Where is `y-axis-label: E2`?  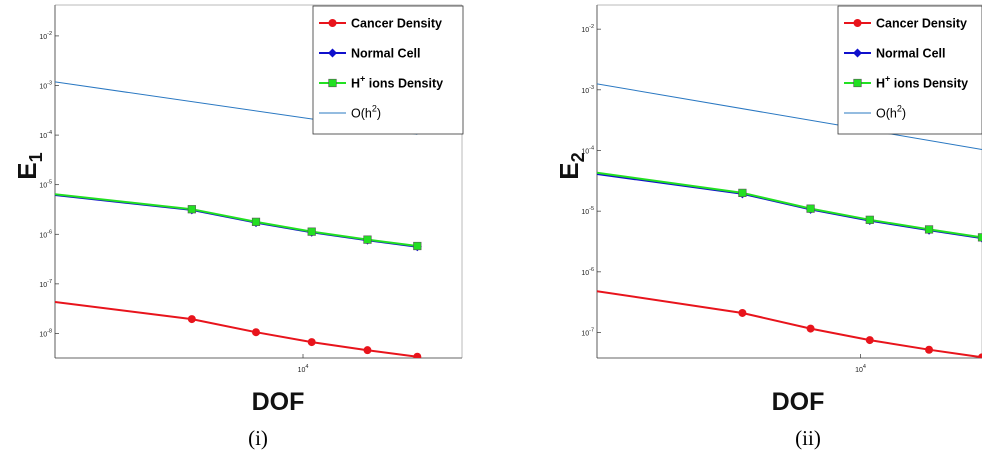 y-axis-label: E2 is located at coordinates (571, 165).